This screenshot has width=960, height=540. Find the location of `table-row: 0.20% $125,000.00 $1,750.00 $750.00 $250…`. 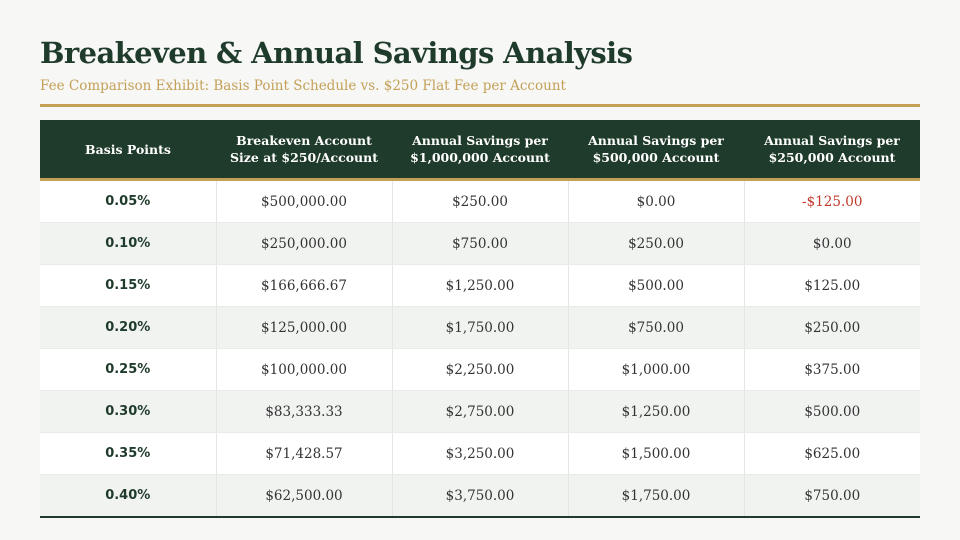

table-row: 0.20% $125,000.00 $1,750.00 $750.00 $250… is located at coordinates (480, 327).